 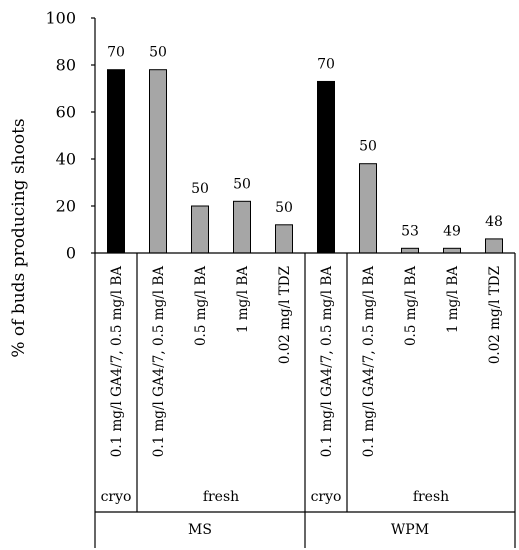 What do you see at coordinates (66, 65) in the screenshot?
I see `y-tick-label: 80` at bounding box center [66, 65].